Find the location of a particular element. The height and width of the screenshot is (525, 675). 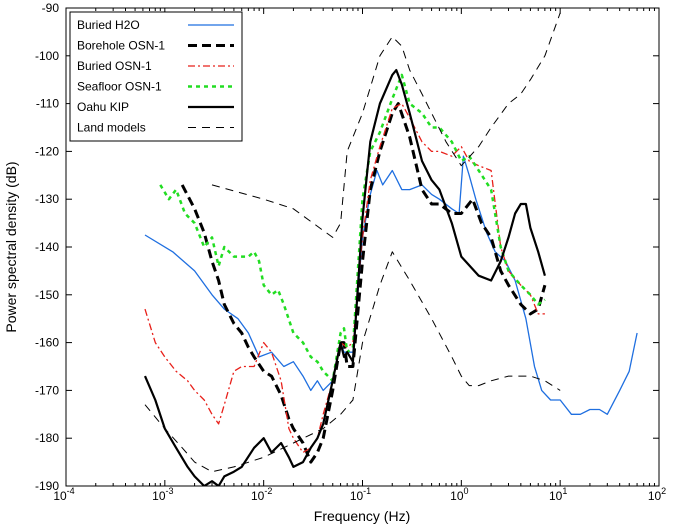

x-tick-label: 10⁻⁴ is located at coordinates (63, 494).